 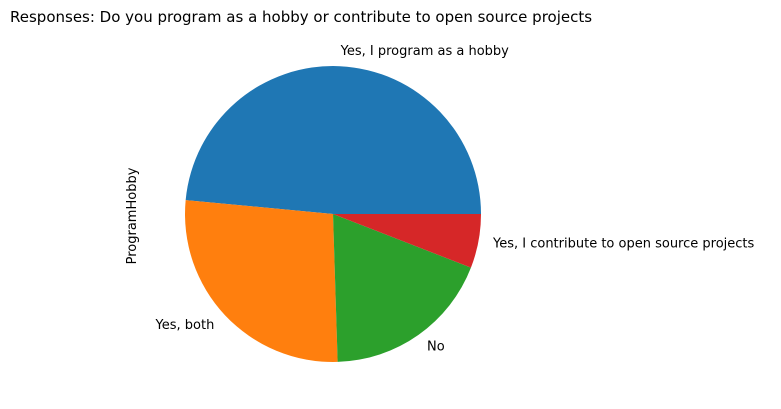 What do you see at coordinates (185, 325) in the screenshot?
I see `pie-label-2: Yes, both` at bounding box center [185, 325].